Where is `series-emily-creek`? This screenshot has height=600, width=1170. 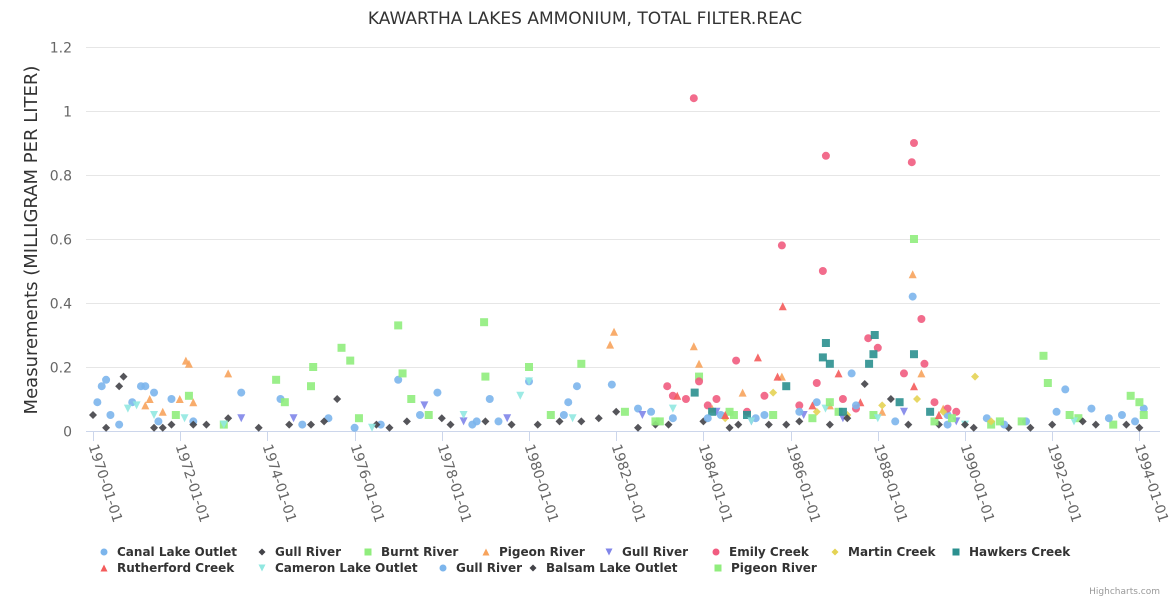 series-emily-creek is located at coordinates (812, 255).